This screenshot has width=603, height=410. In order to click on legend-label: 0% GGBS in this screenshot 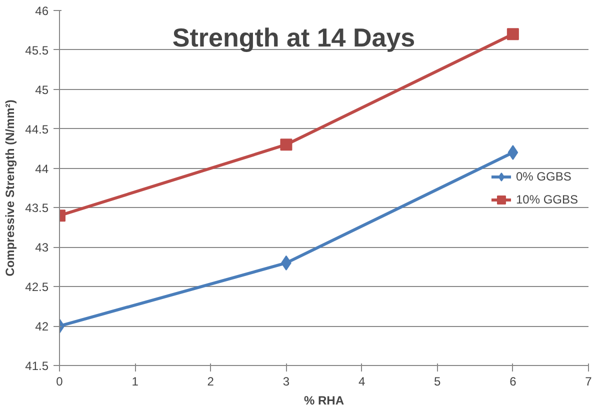, I will do `click(544, 176)`.